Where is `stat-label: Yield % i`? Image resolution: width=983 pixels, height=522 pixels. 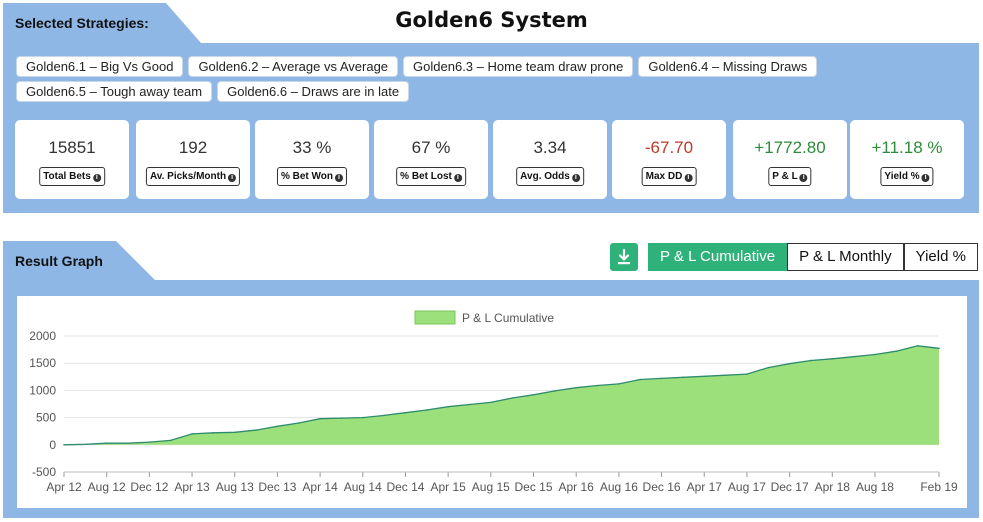 stat-label: Yield % i is located at coordinates (907, 176).